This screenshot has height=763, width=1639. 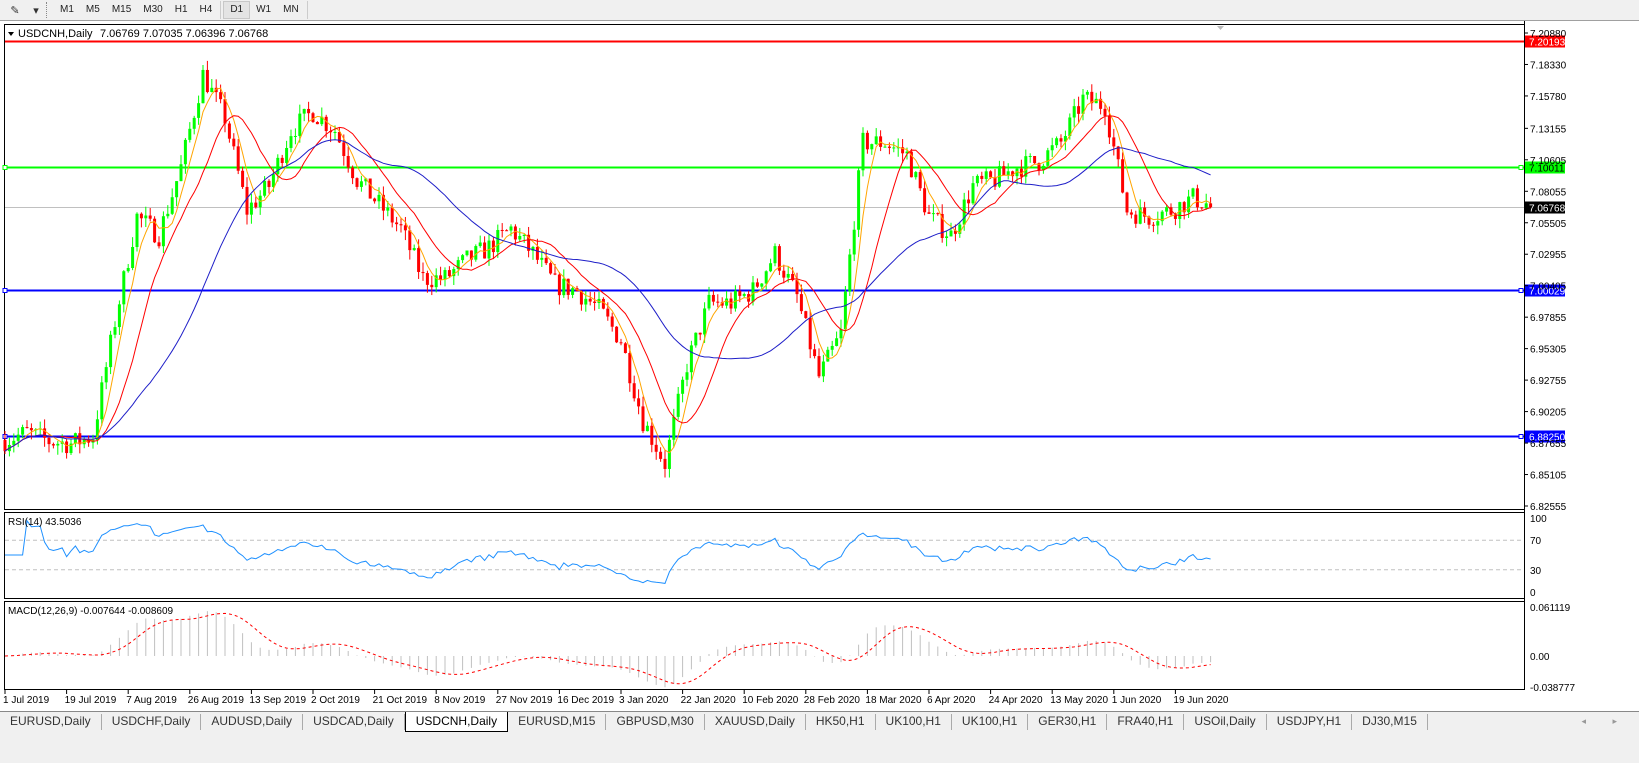 What do you see at coordinates (1225, 722) in the screenshot?
I see `tab-usoil-daily: USOil,Daily` at bounding box center [1225, 722].